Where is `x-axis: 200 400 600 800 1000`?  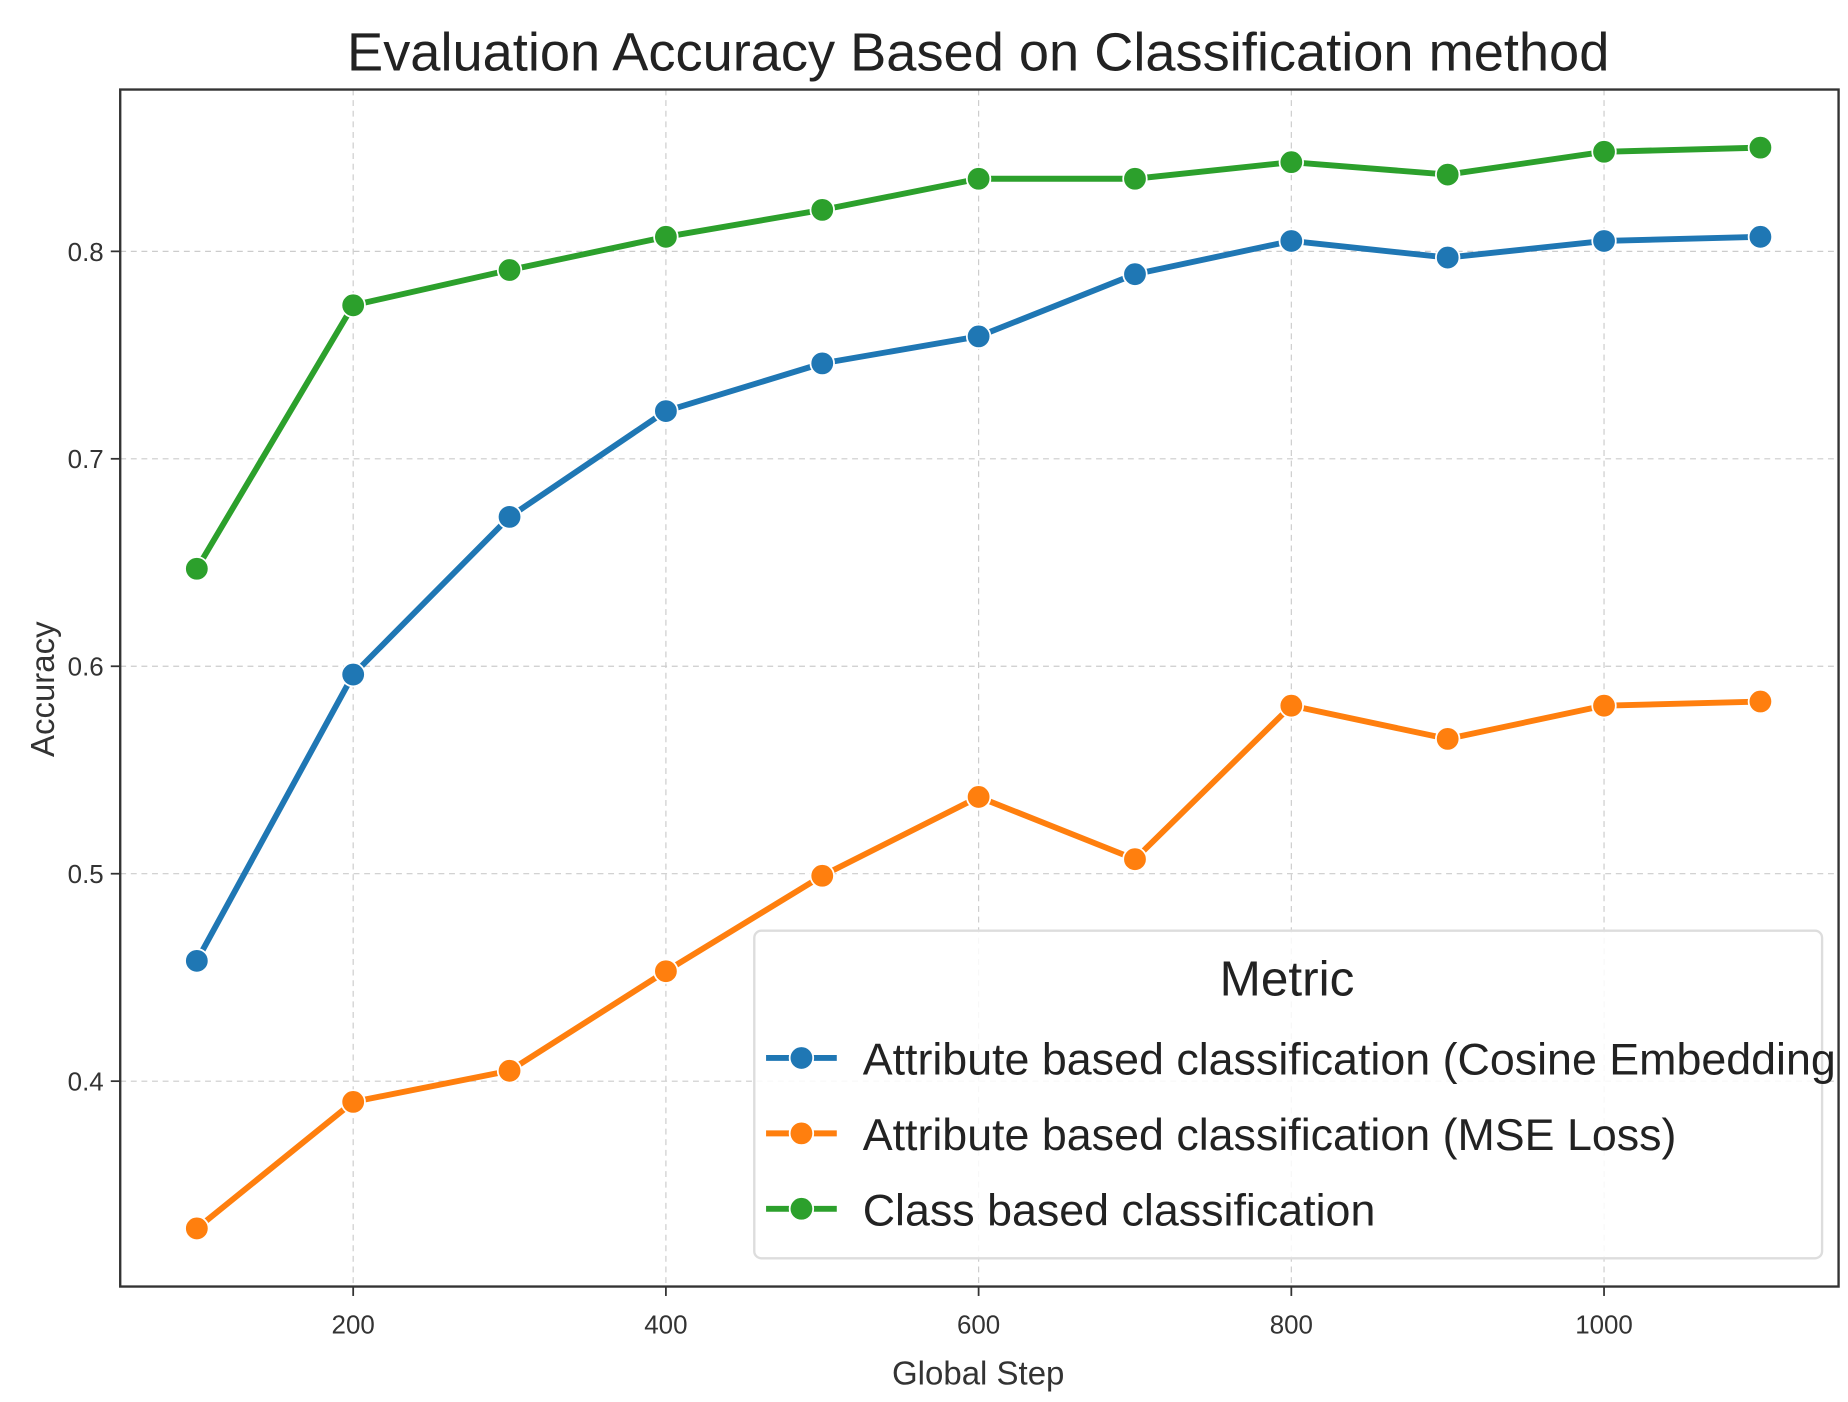
x-axis: 200 400 600 800 1000 is located at coordinates (982, 1313).